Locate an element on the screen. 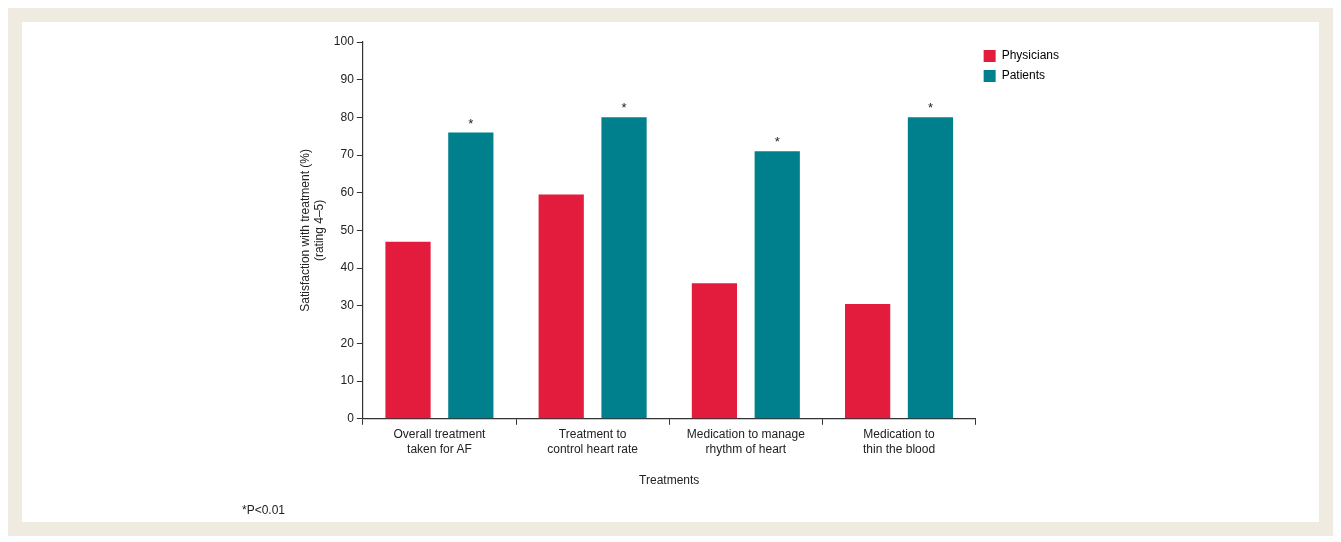  y-axis-title: Satisfaction with treatment (%) (rating 4–5) is located at coordinates (311, 230).